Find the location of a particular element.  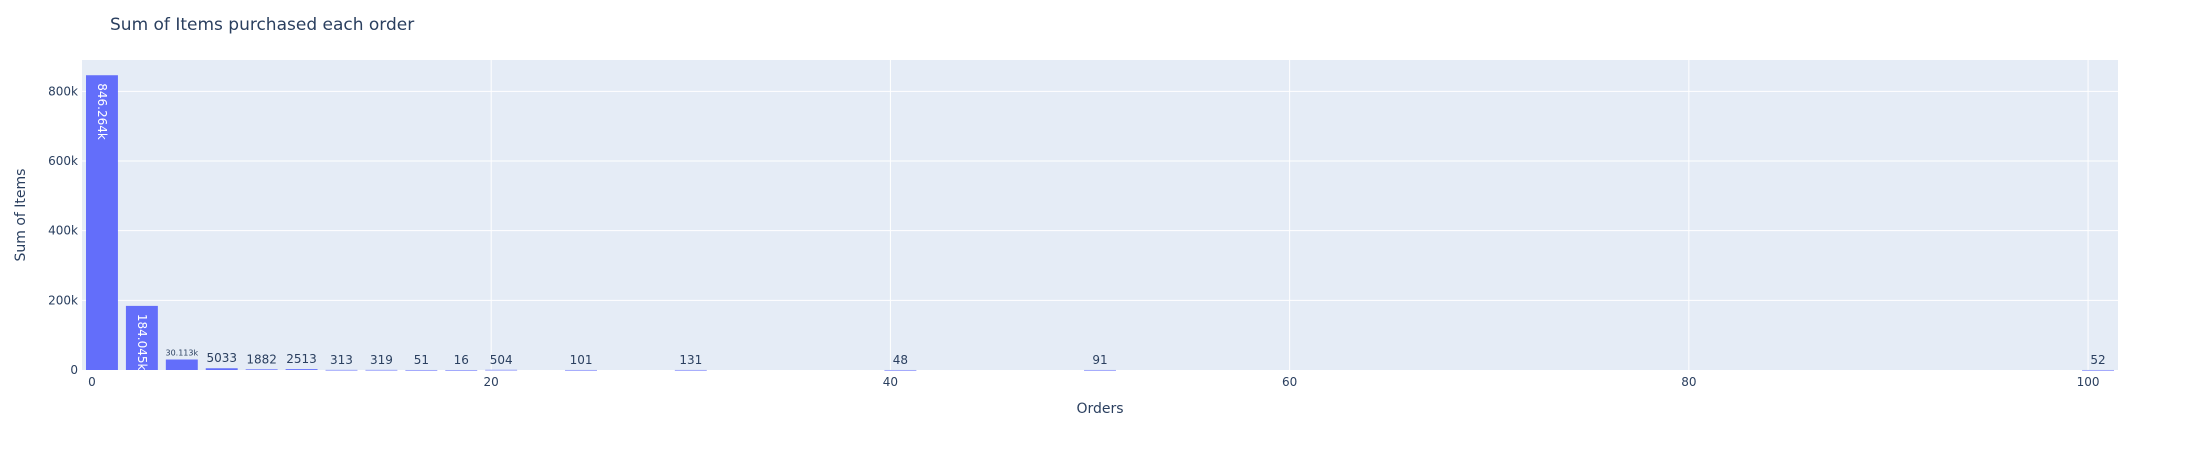

bar-value-label: 5033 is located at coordinates (221, 358).